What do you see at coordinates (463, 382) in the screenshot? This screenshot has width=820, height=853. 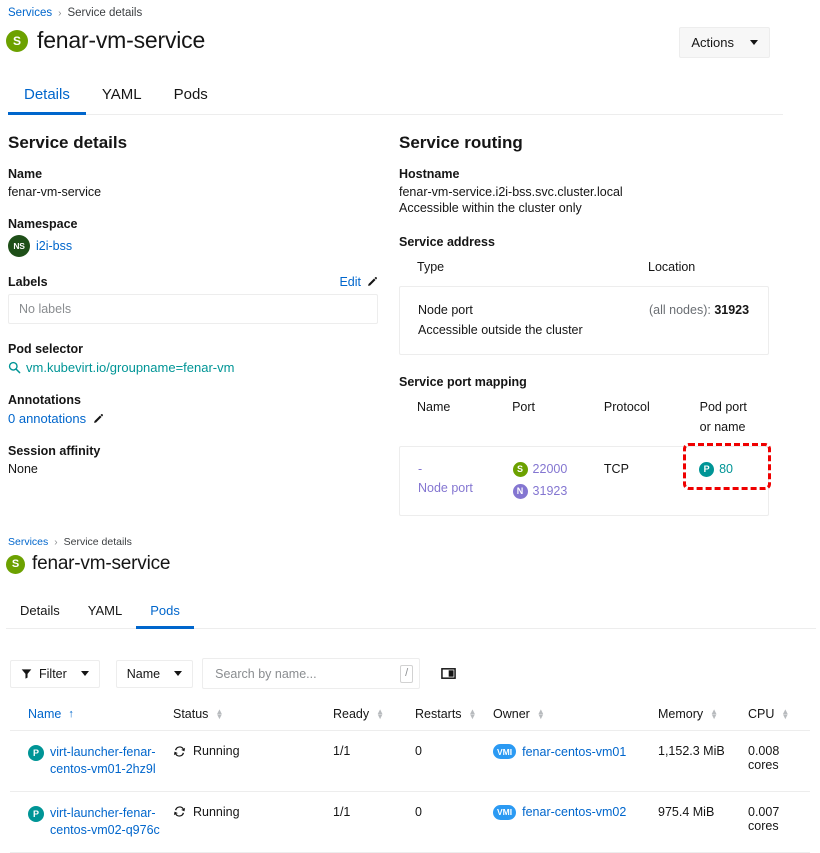 I see `port-mapping-term: Service port mapping` at bounding box center [463, 382].